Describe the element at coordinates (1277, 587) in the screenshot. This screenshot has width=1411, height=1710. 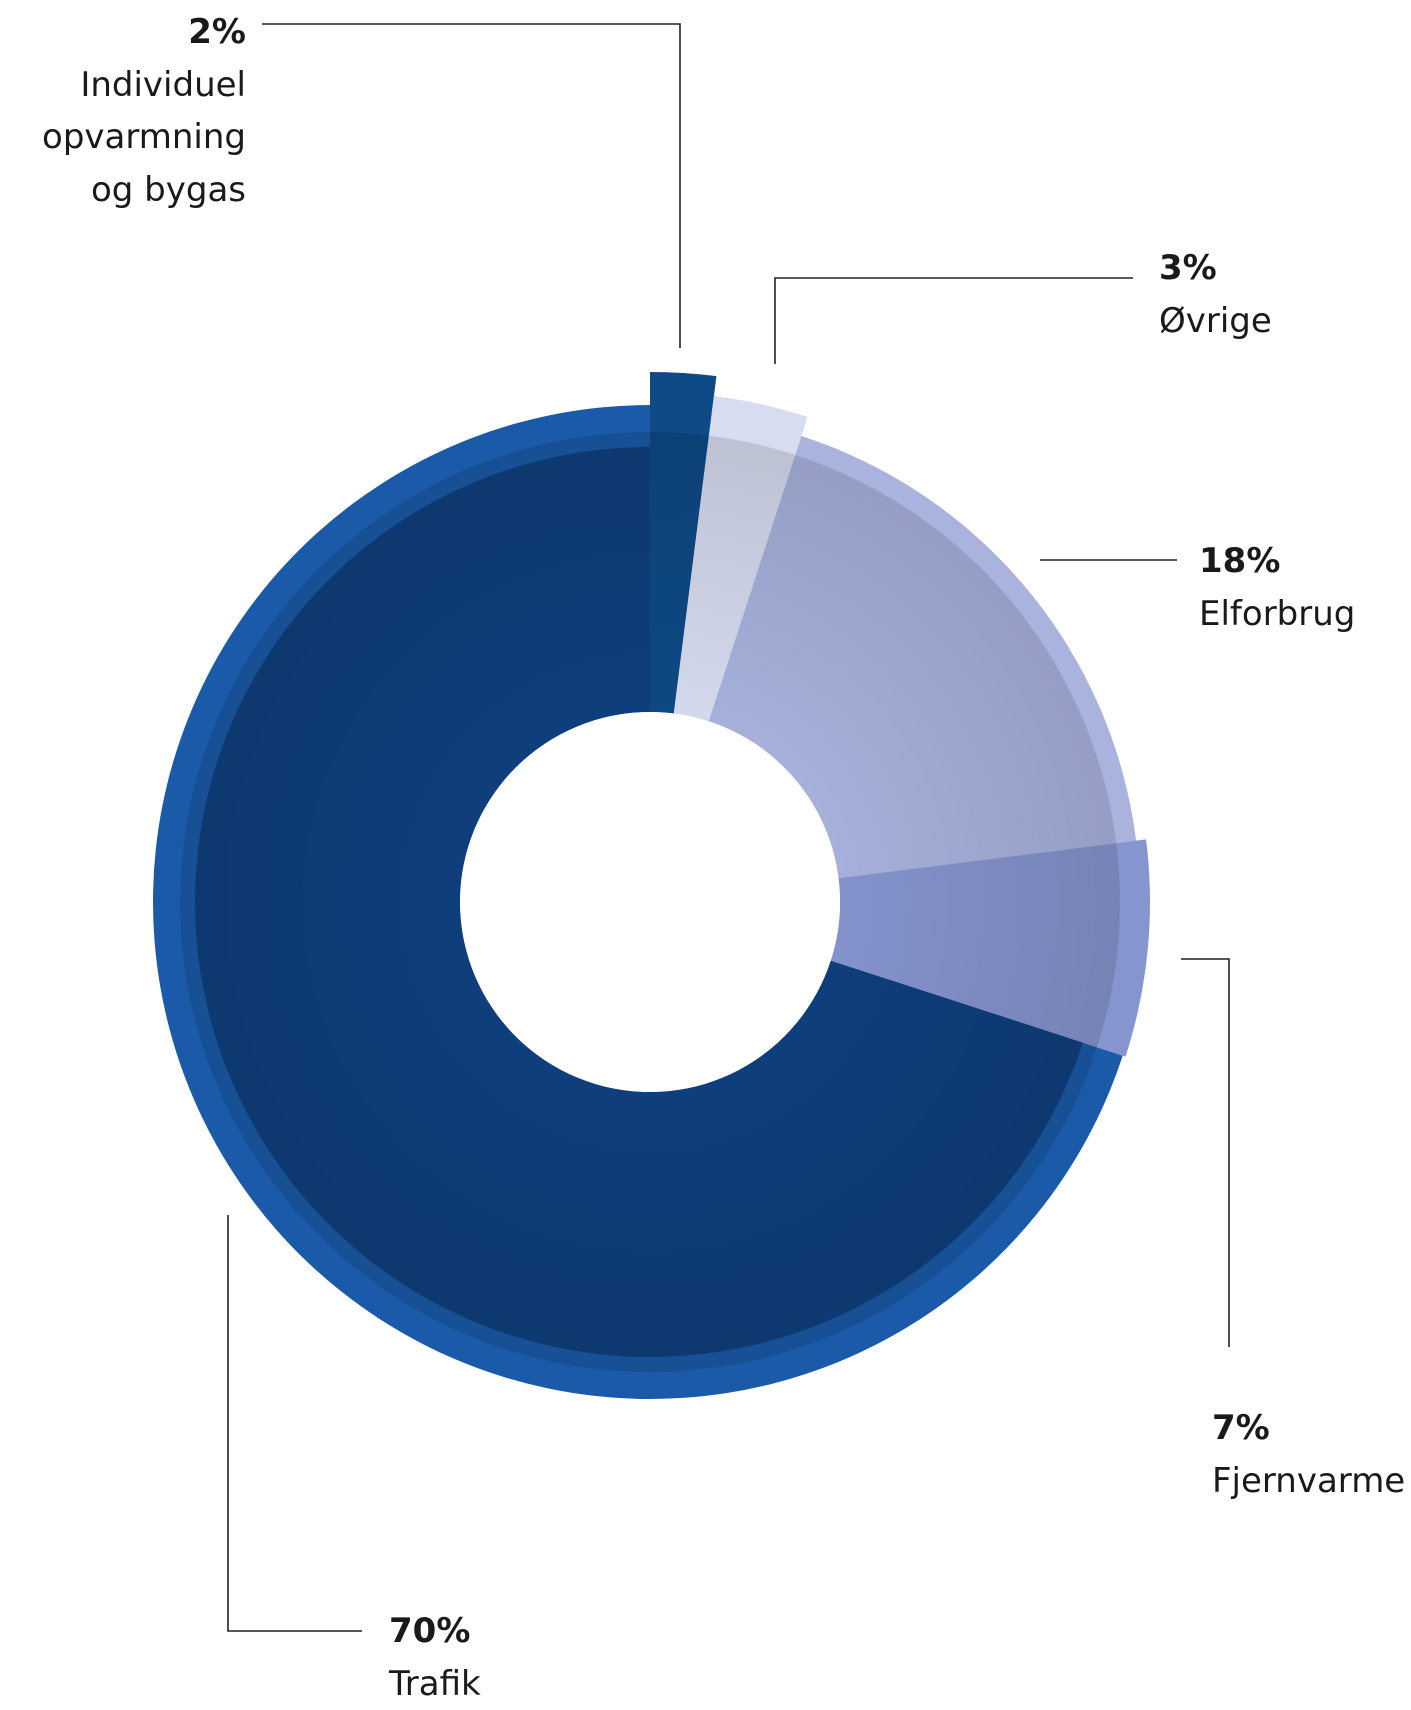
I see `label-elforbrug: 18% Elforbrug` at that location.